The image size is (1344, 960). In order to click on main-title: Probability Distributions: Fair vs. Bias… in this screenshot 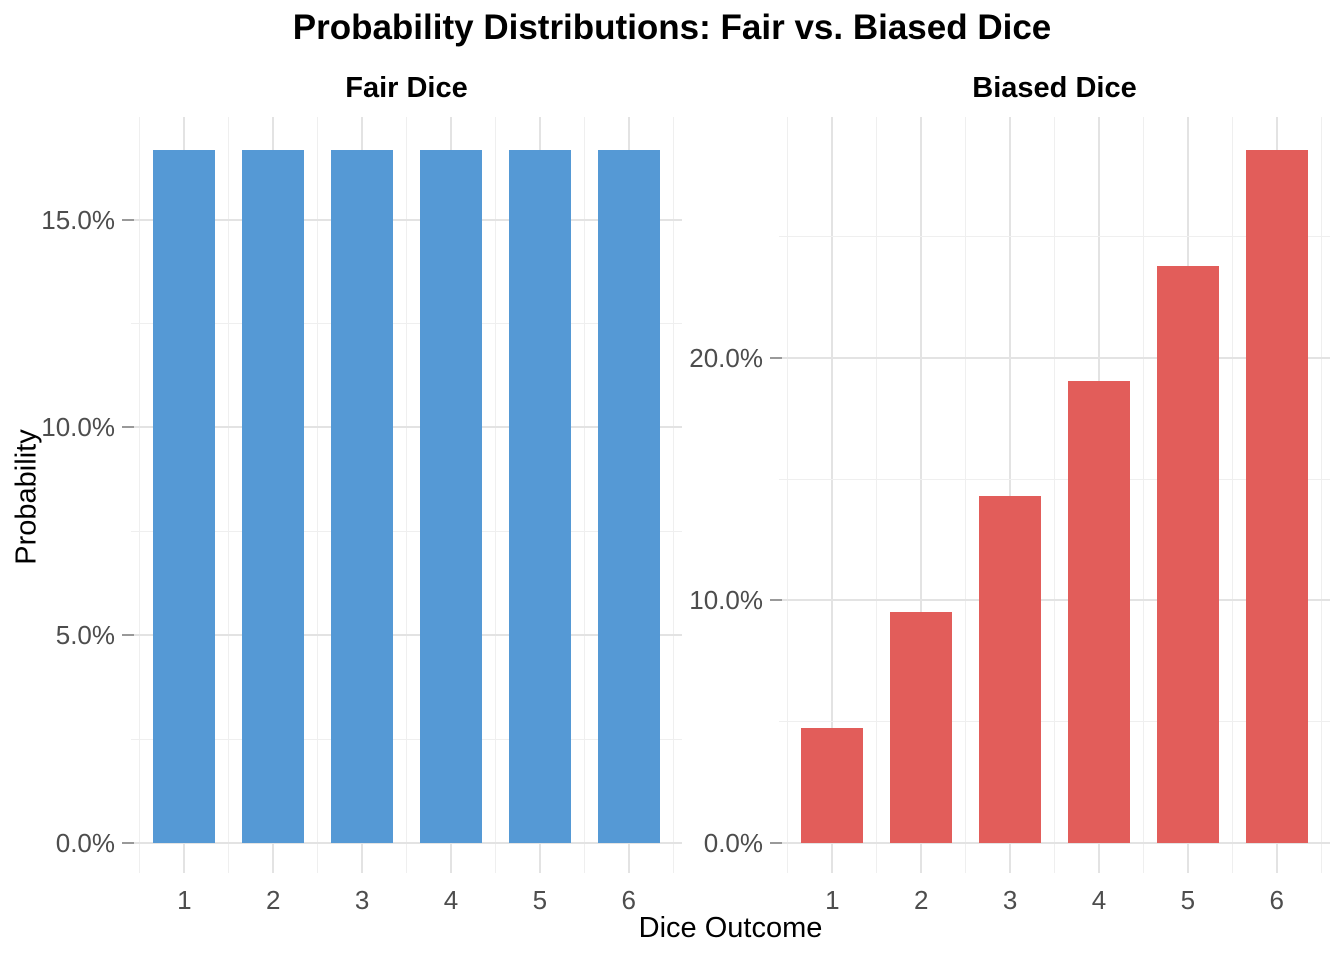, I will do `click(672, 27)`.